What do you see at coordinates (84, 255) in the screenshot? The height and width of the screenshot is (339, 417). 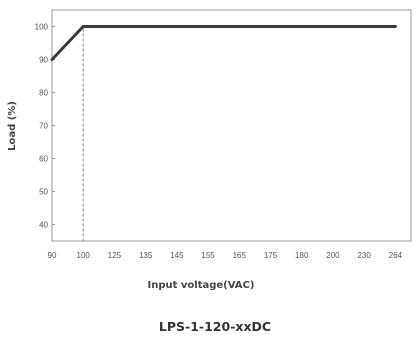 I see `x-tick-label: 100` at bounding box center [84, 255].